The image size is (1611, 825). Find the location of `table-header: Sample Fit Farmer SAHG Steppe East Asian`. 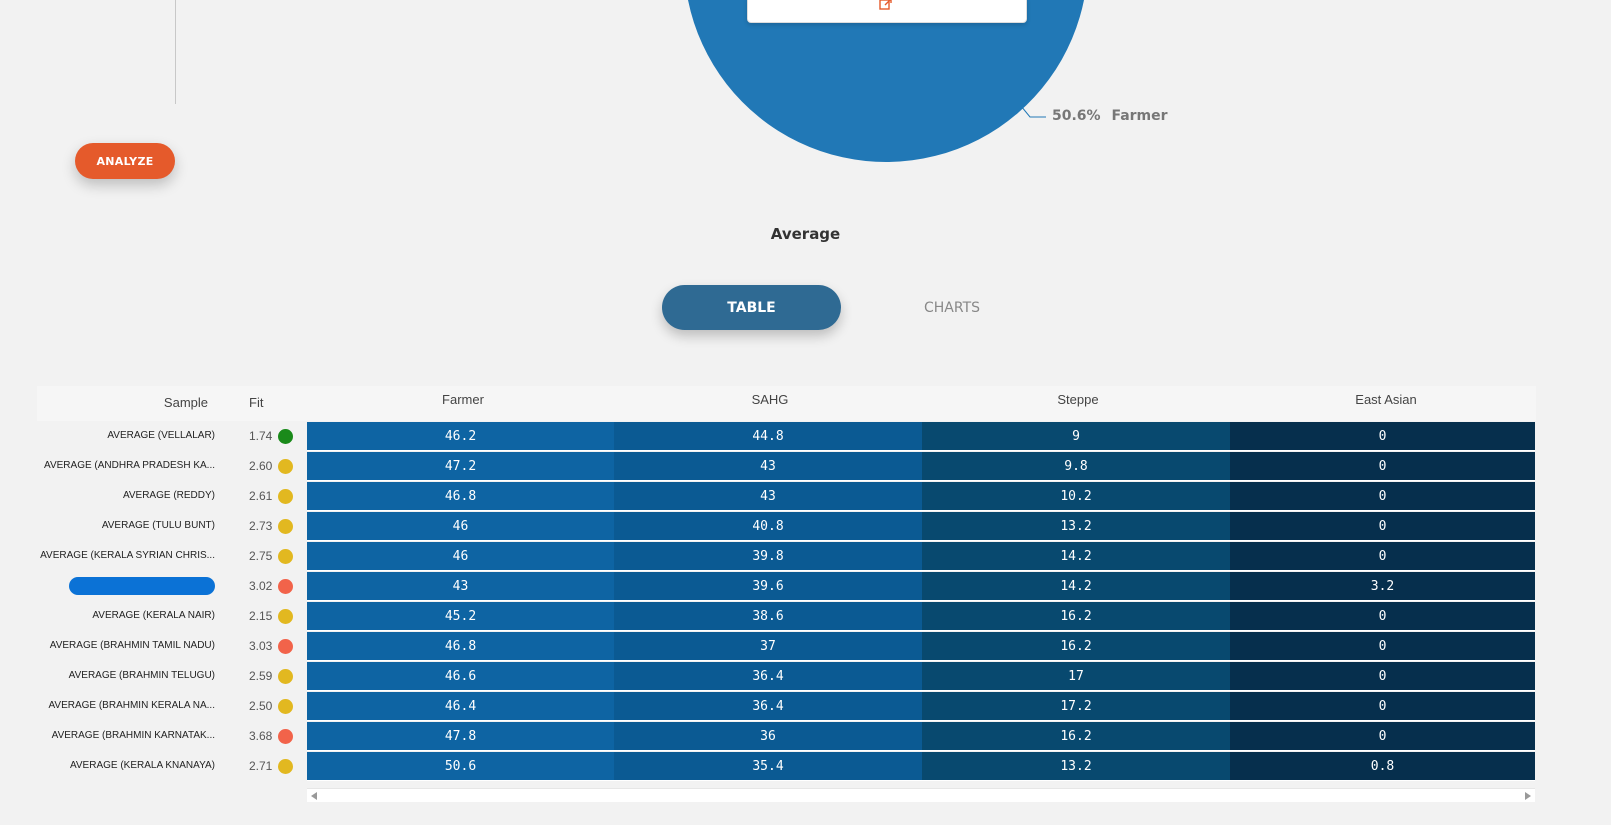

table-header: Sample Fit Farmer SAHG Steppe East Asian is located at coordinates (786, 403).